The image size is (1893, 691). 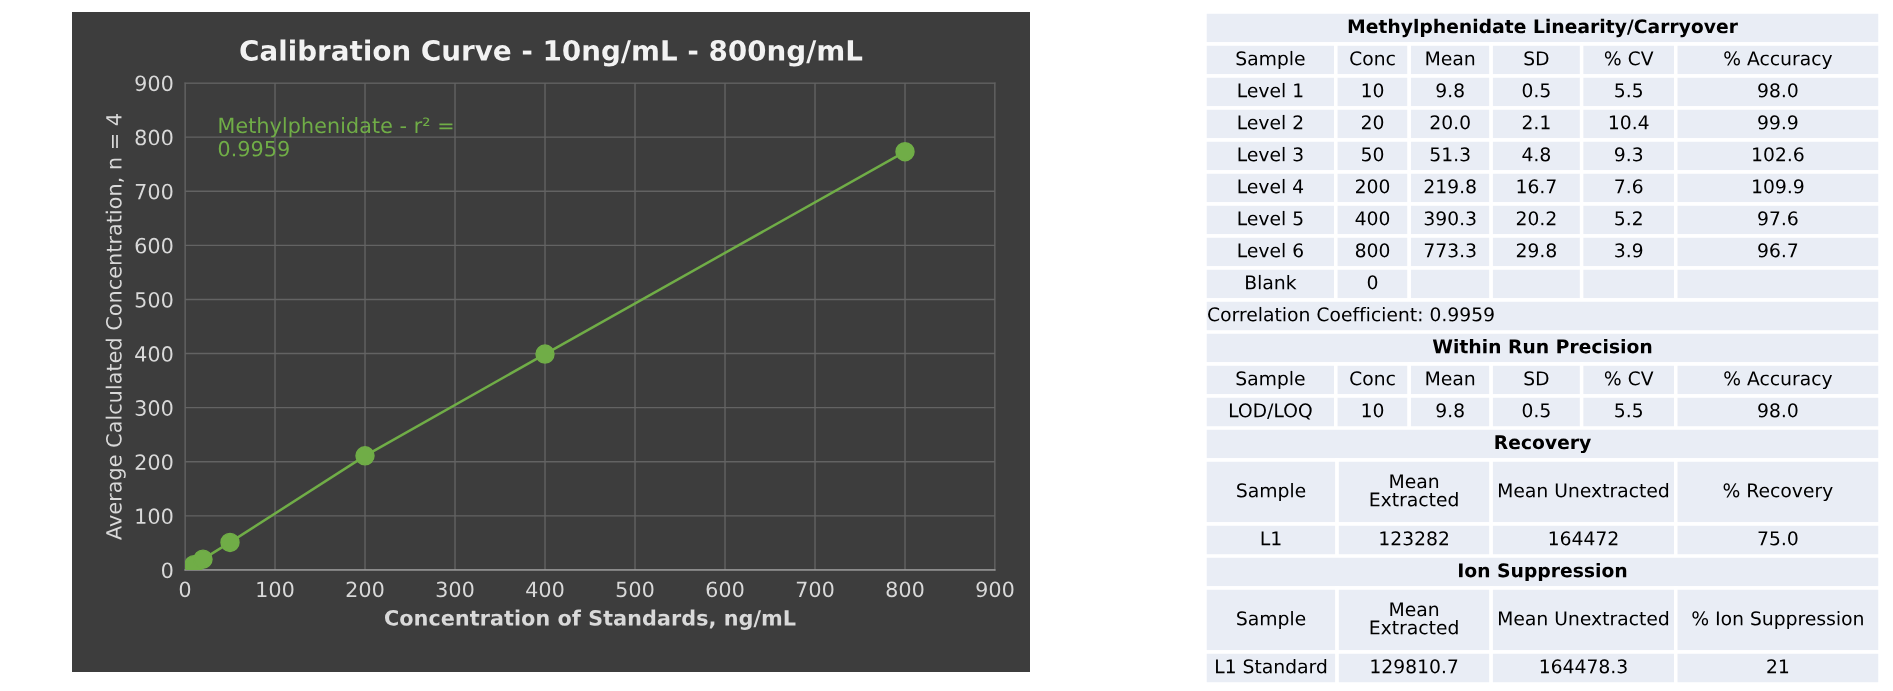 I want to click on x-tick-label: 900, so click(x=995, y=589).